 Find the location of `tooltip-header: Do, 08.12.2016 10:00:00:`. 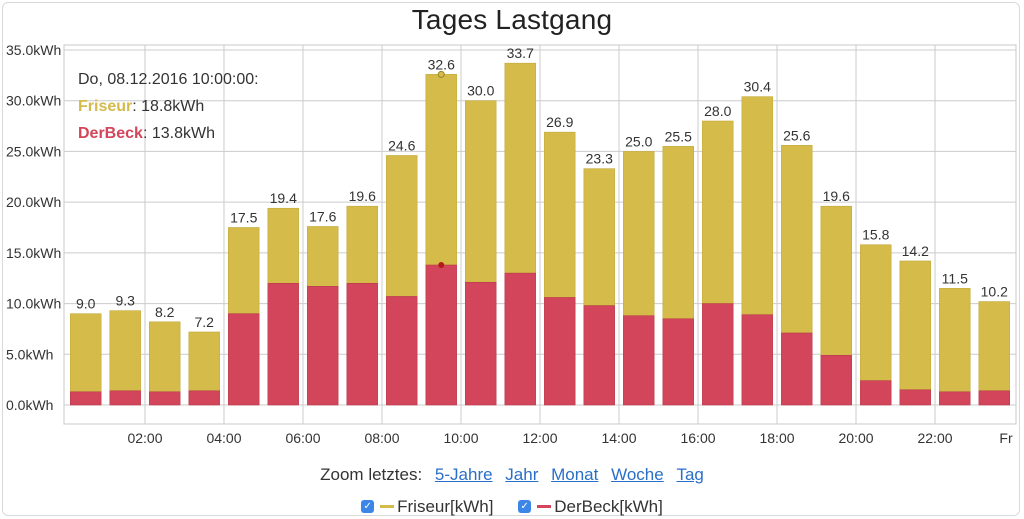

tooltip-header: Do, 08.12.2016 10:00:00: is located at coordinates (168, 79).